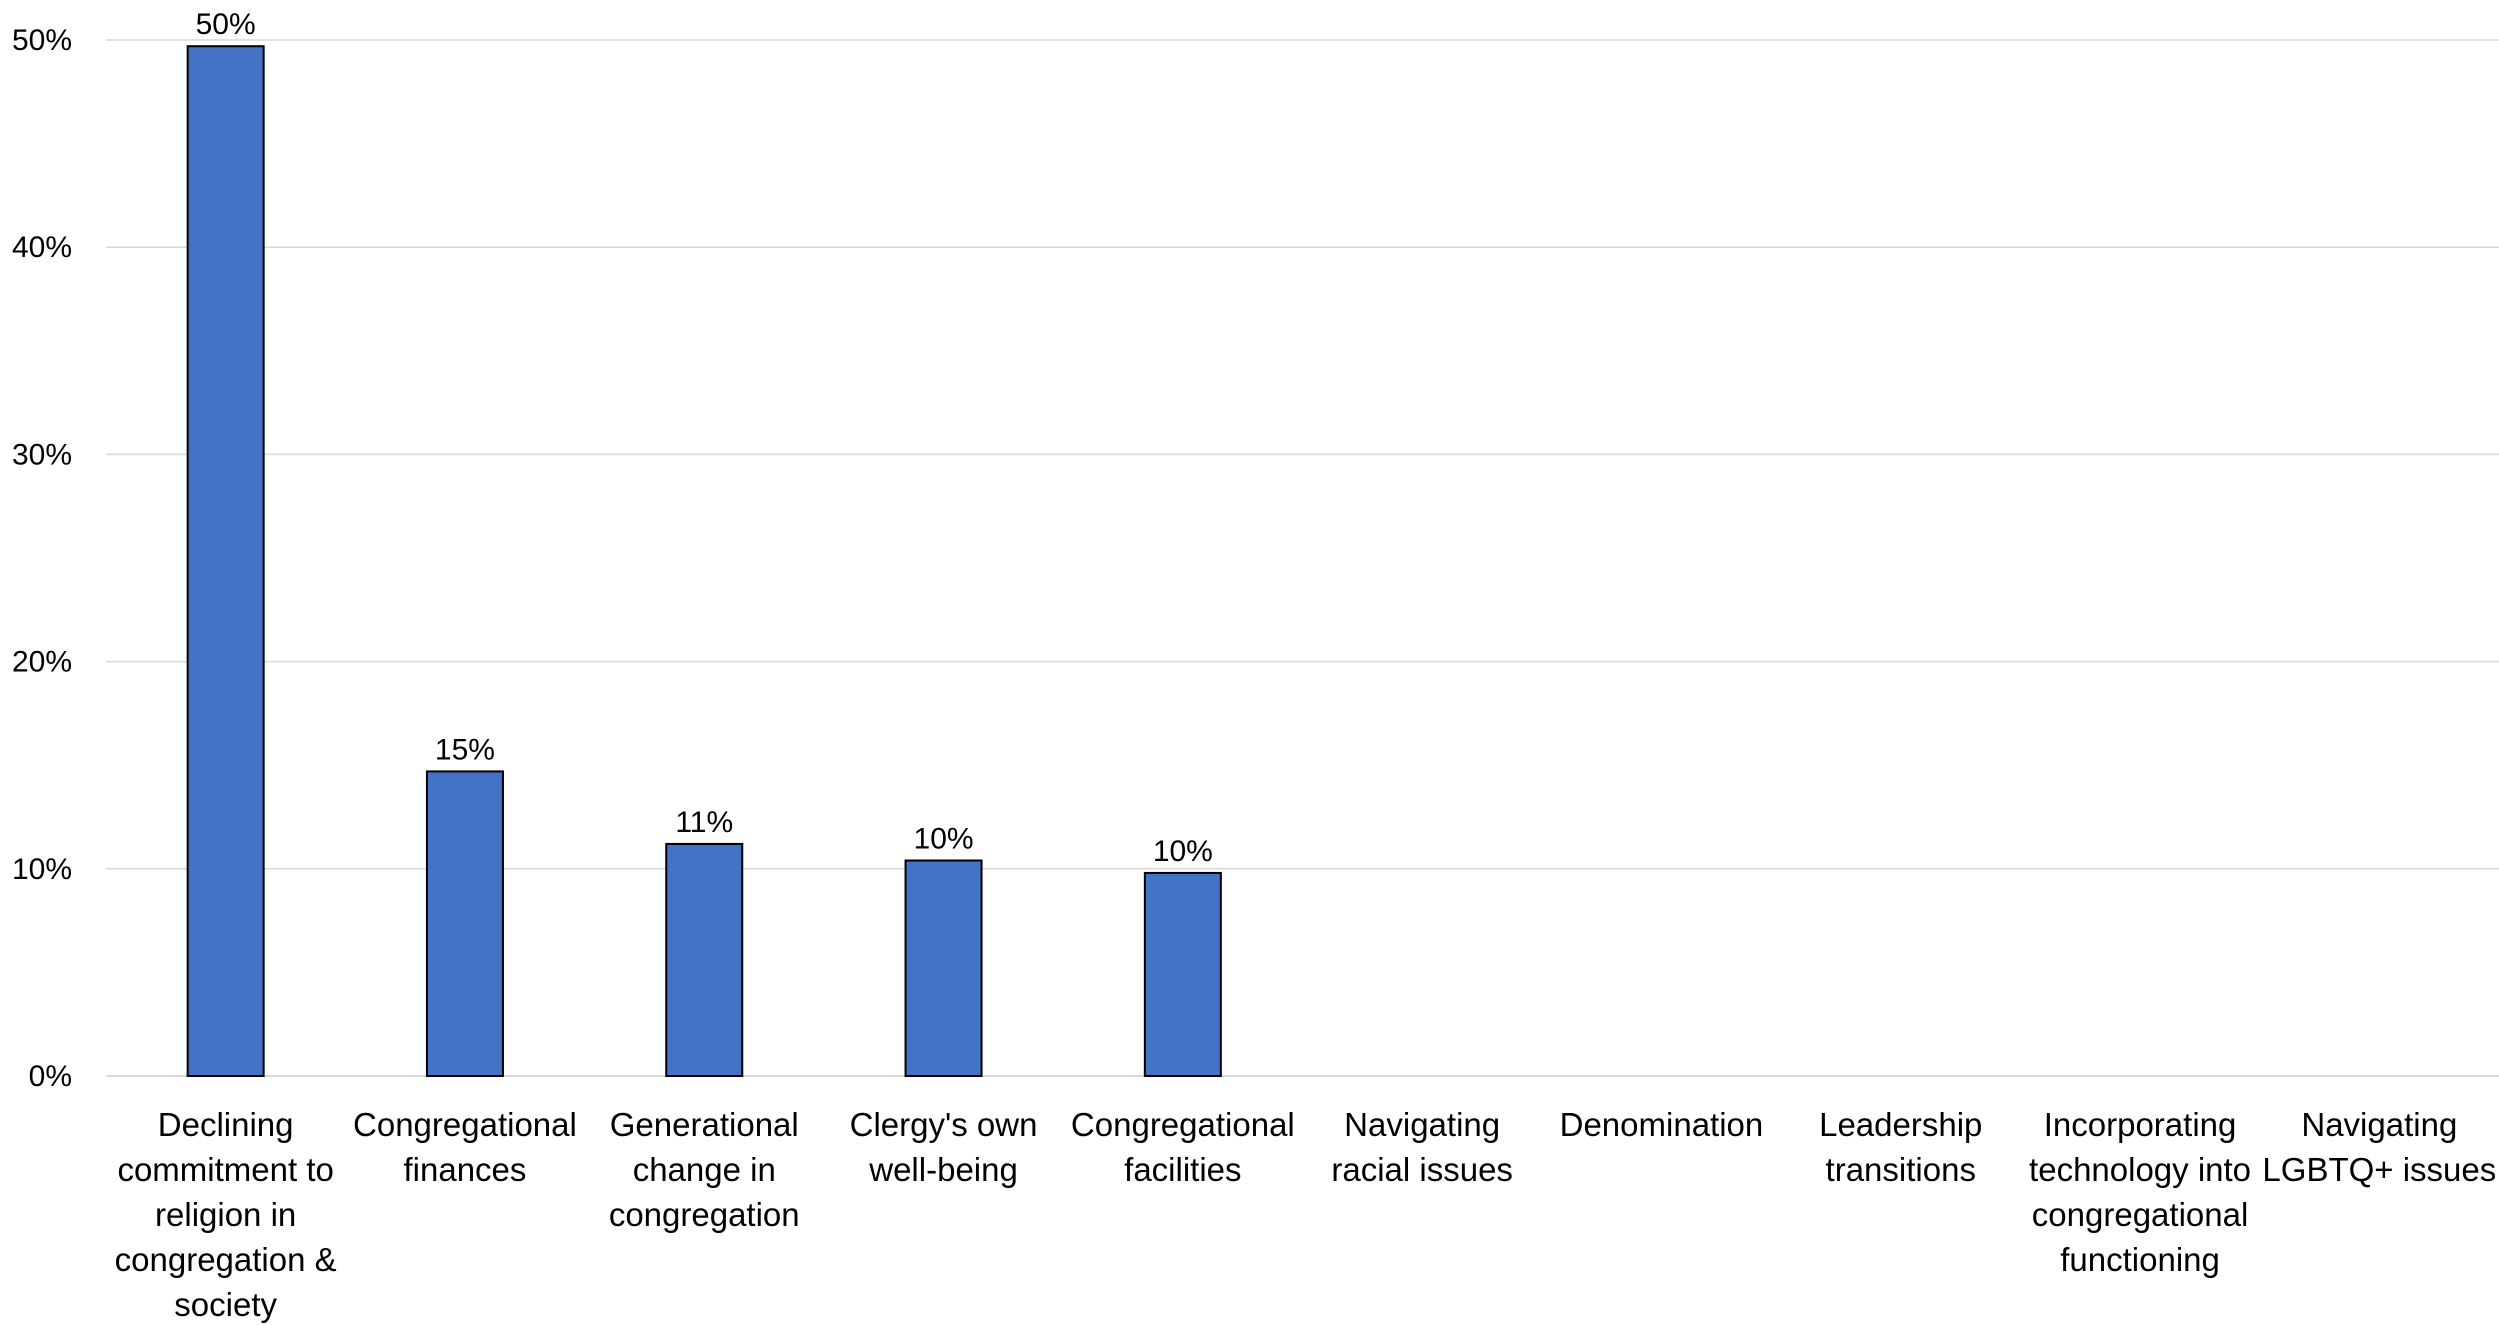  What do you see at coordinates (50, 1076) in the screenshot?
I see `y-tick-label: 0%` at bounding box center [50, 1076].